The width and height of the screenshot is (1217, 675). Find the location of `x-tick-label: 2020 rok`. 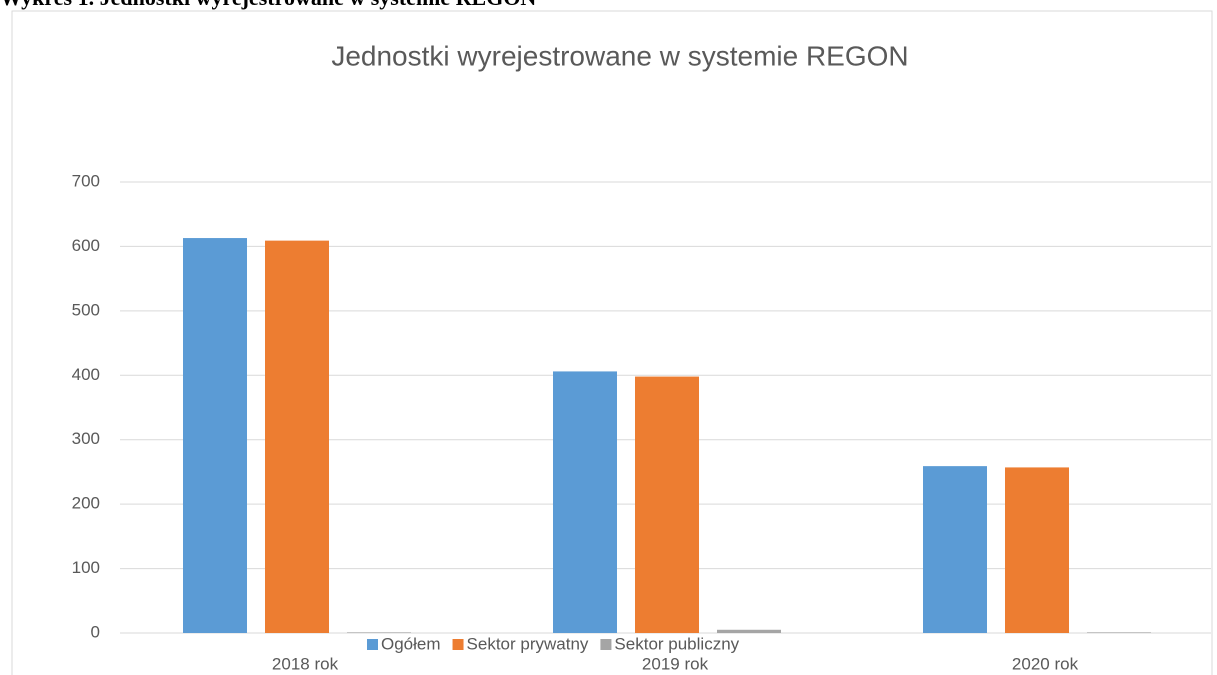

x-tick-label: 2020 rok is located at coordinates (1045, 663).